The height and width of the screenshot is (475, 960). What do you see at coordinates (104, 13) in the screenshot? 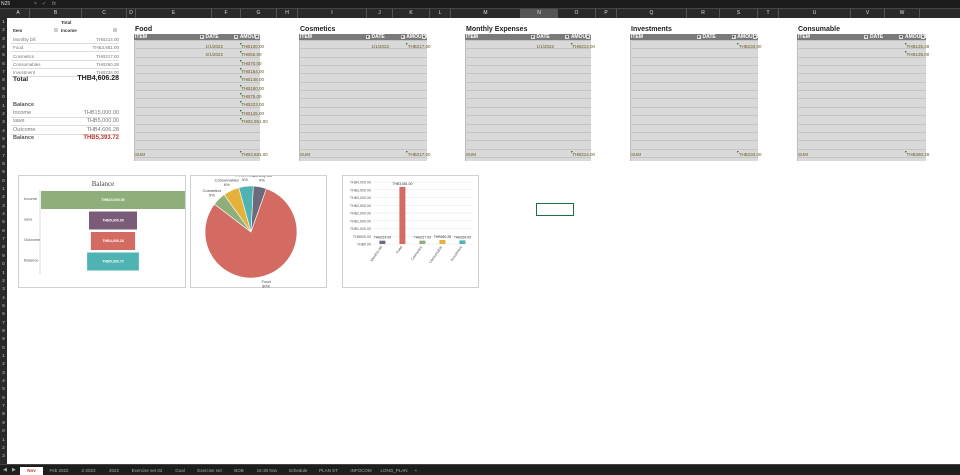
I see `column-header-c: C` at bounding box center [104, 13].